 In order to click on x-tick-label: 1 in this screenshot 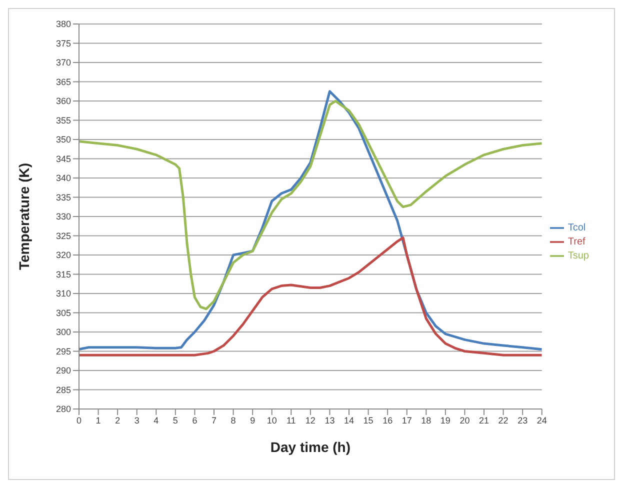, I will do `click(98, 420)`.